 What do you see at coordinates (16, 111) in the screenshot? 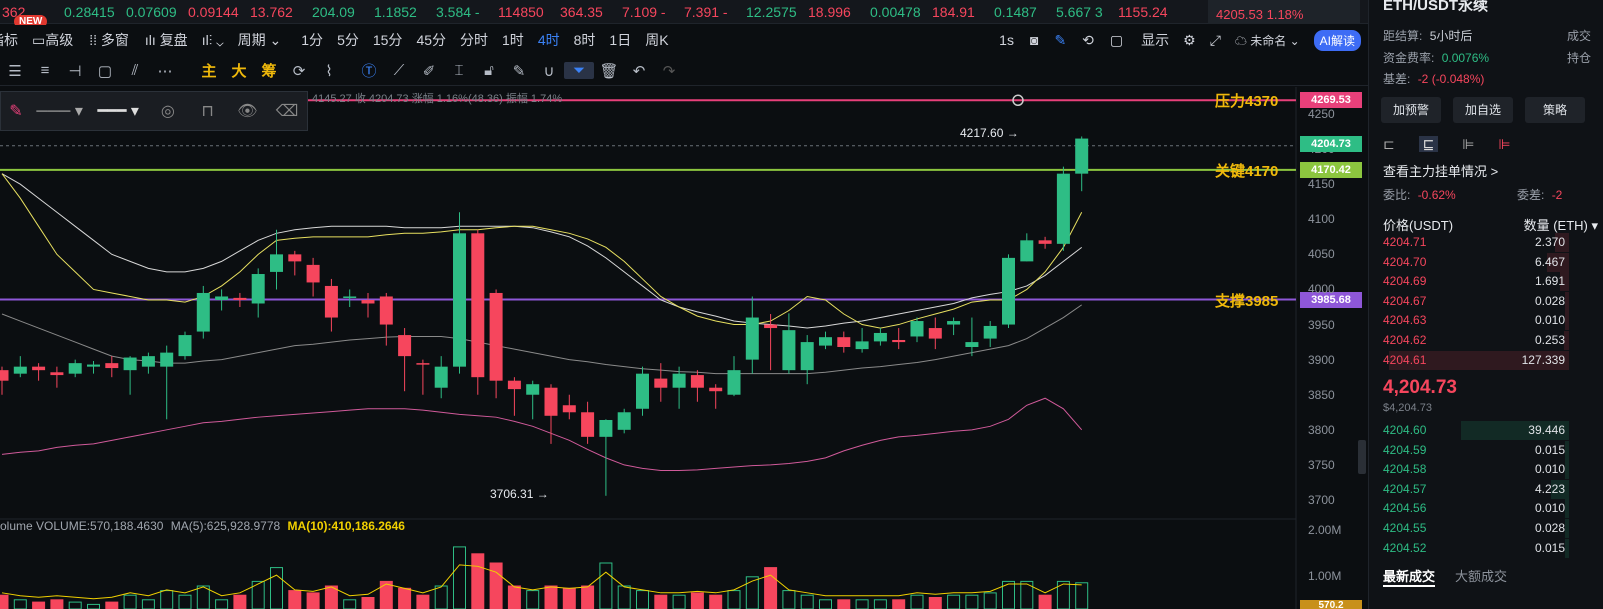
I see `pencil-icon: ✎` at bounding box center [16, 111].